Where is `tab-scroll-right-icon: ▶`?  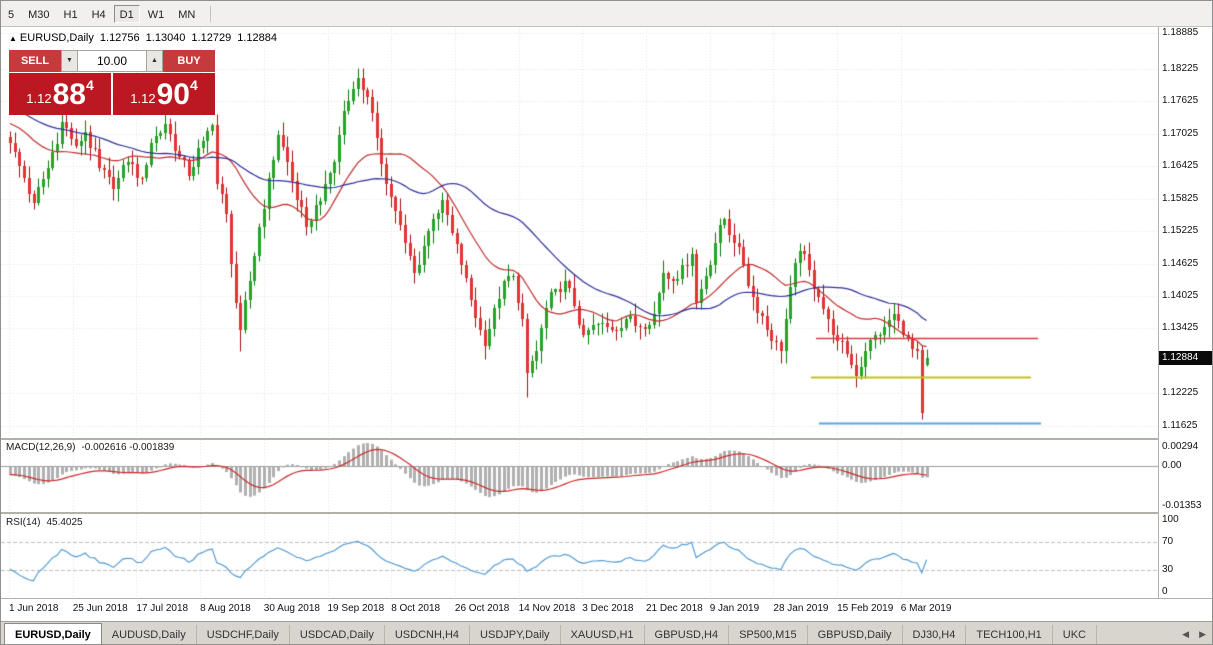
tab-scroll-right-icon: ▶ is located at coordinates (1202, 633).